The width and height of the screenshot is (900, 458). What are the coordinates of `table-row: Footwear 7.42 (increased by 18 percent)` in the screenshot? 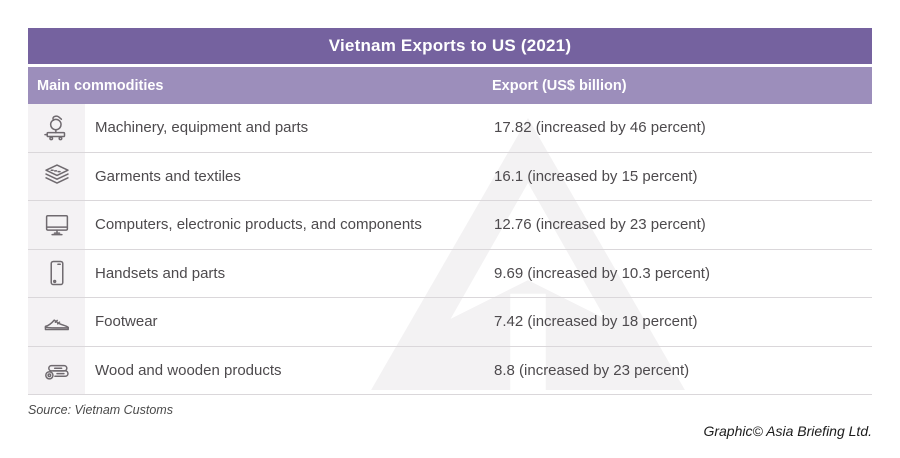 It's located at (450, 322).